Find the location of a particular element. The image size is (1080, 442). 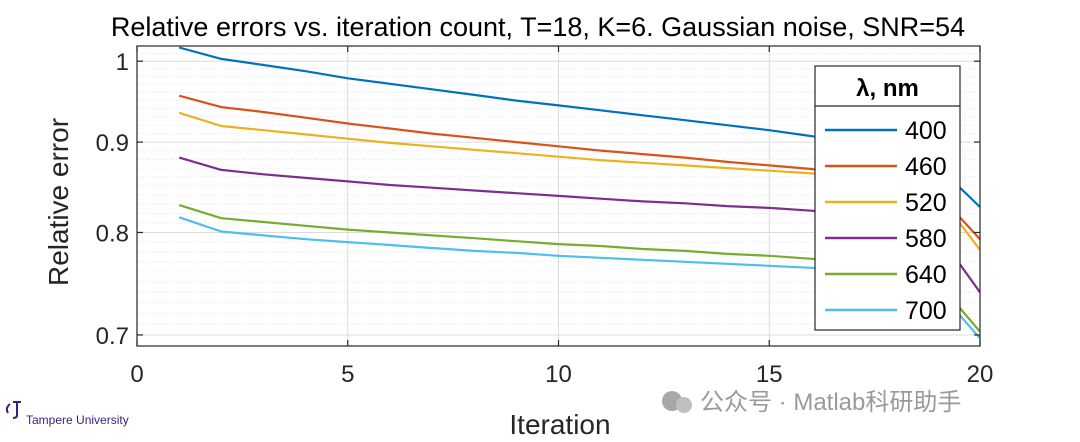

watermark: 公众号 · Matlab科研助手 is located at coordinates (811, 402).